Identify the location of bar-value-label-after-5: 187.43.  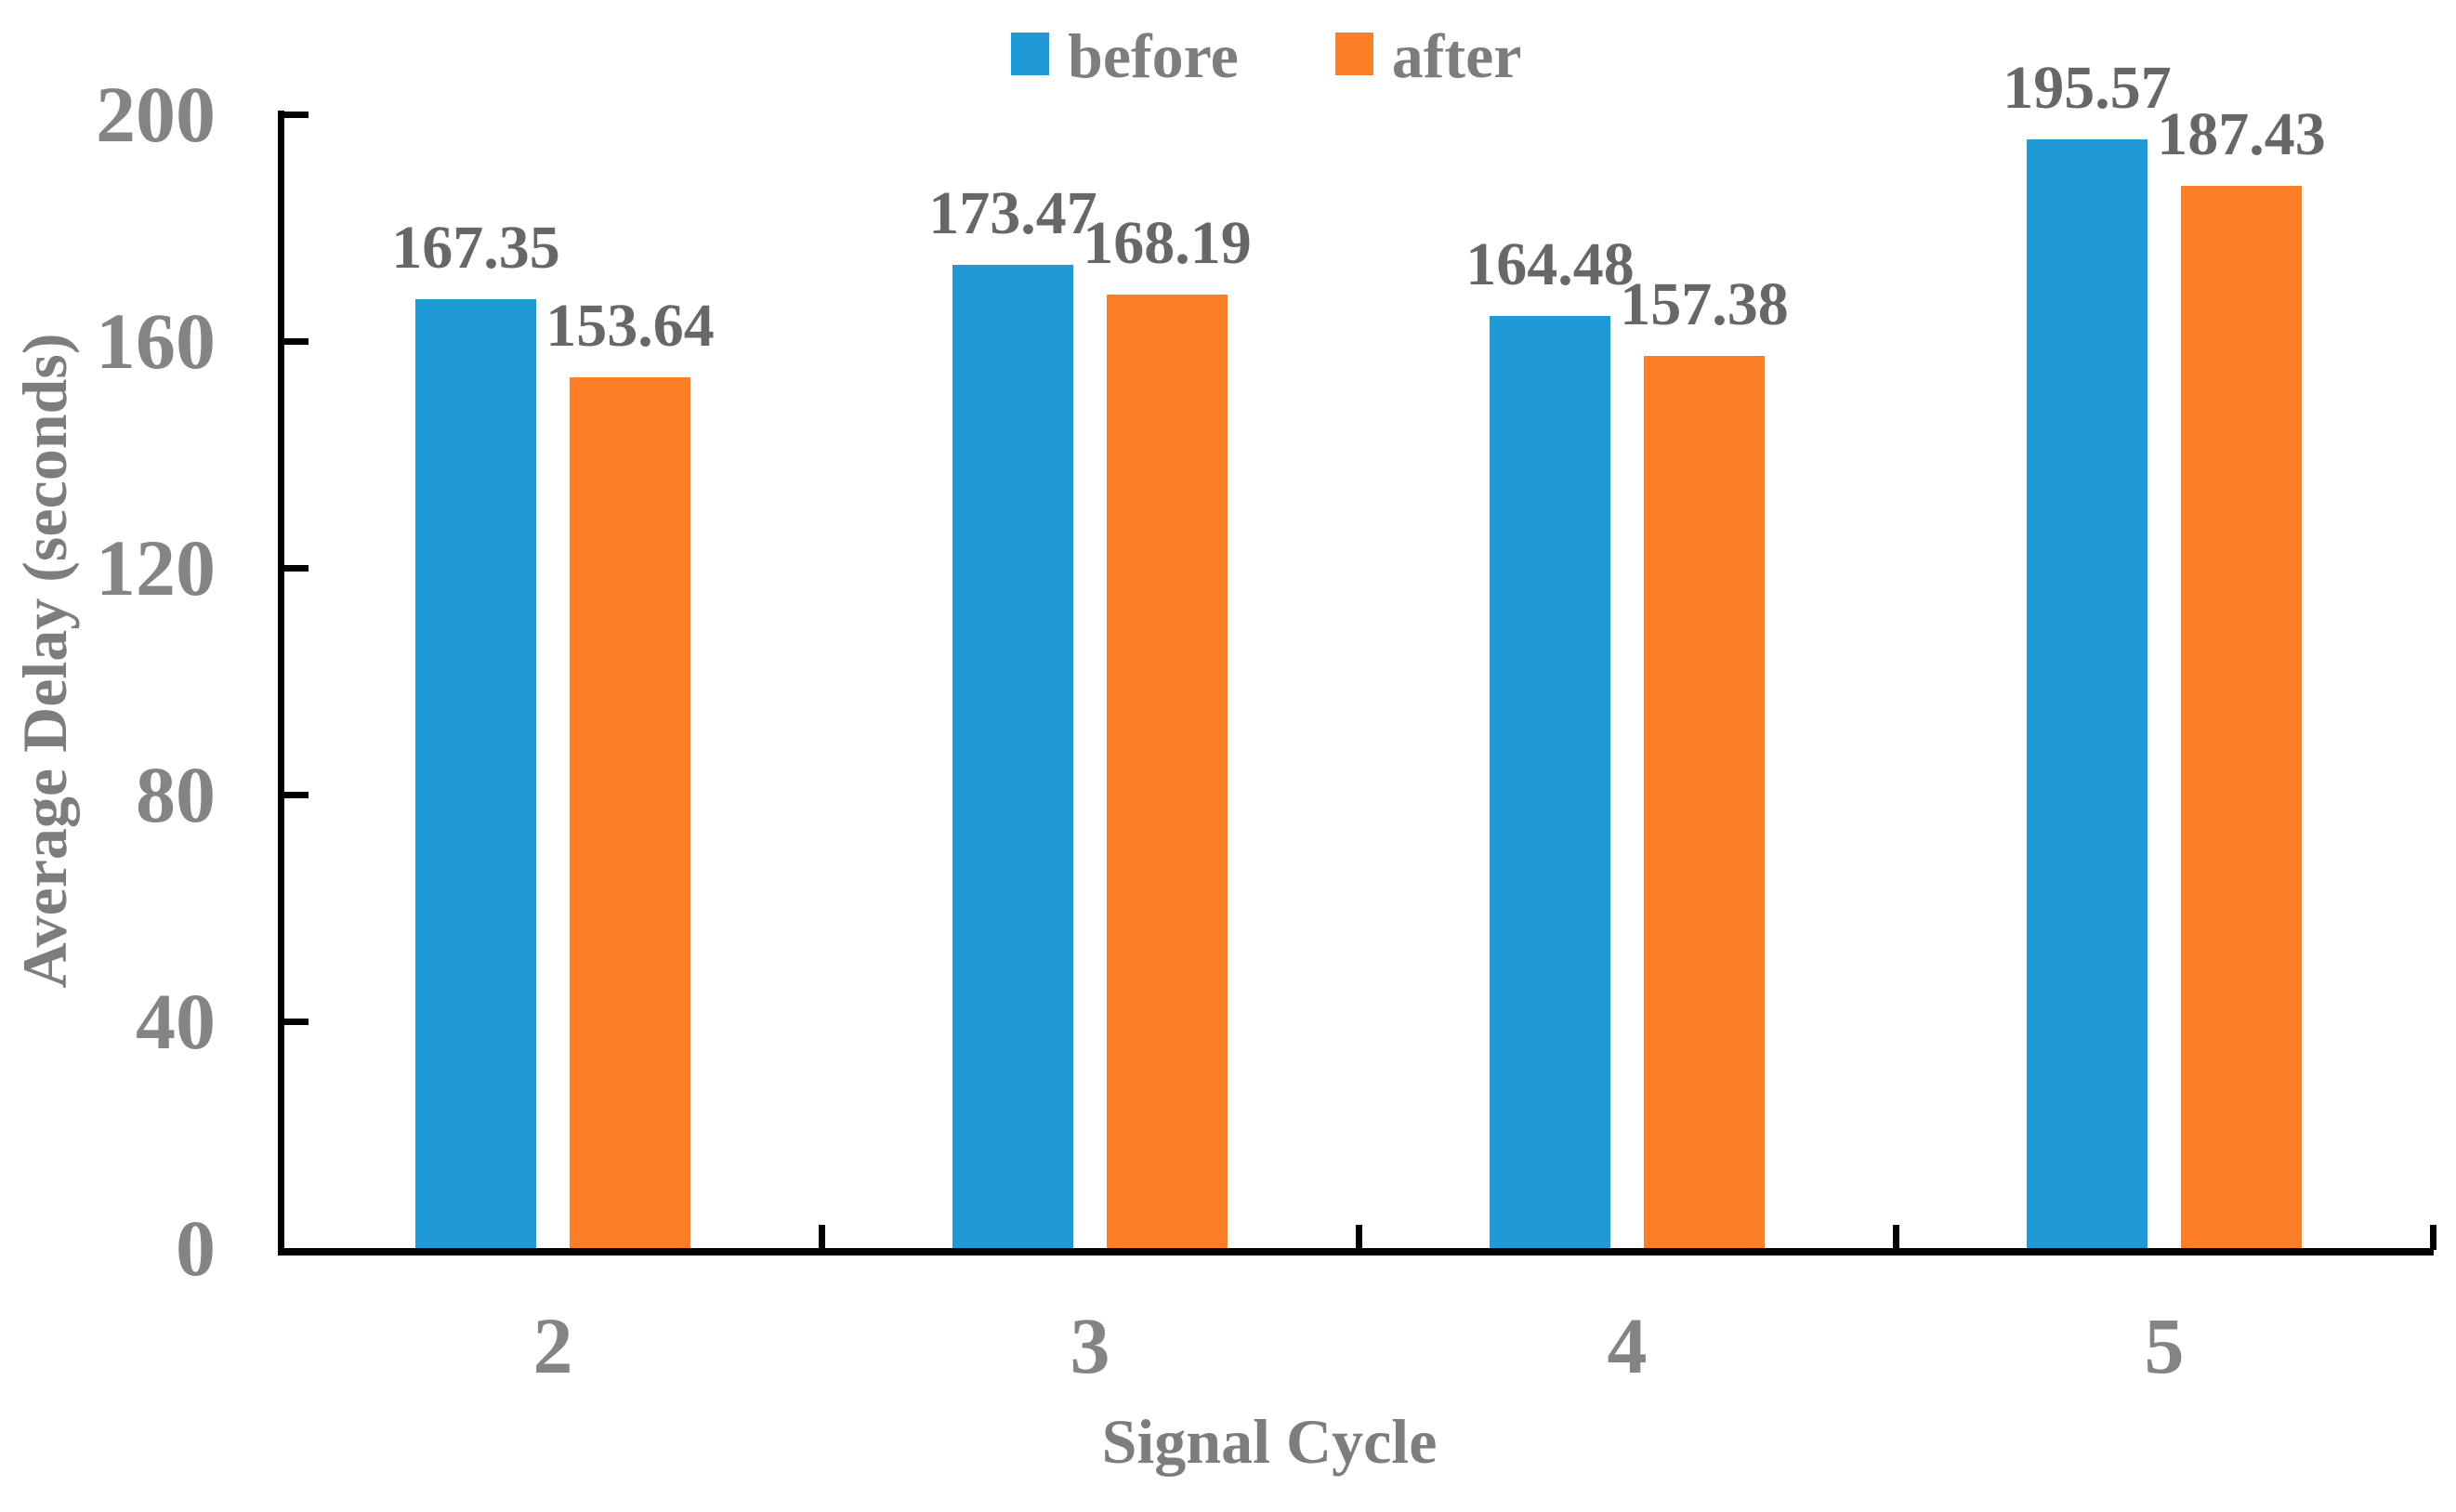
(2241, 133).